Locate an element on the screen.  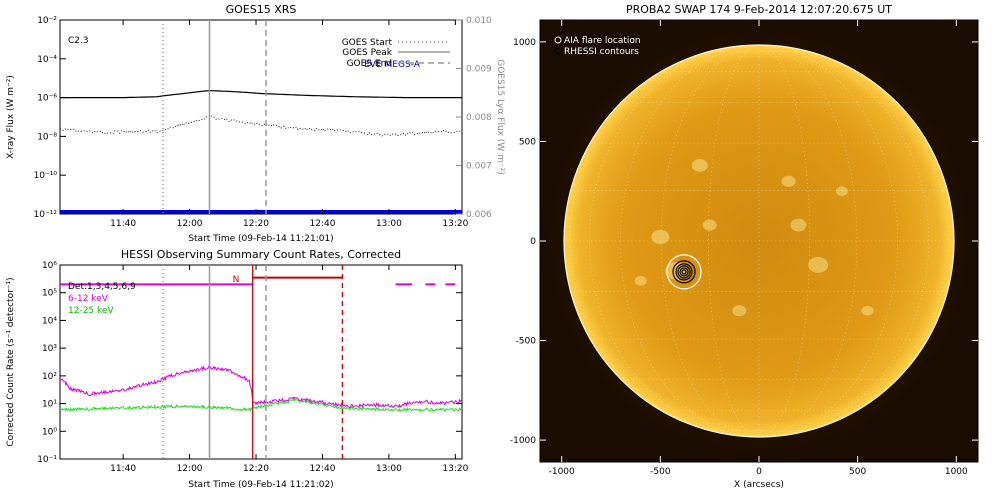
goes-x-tick-label: 13:20 is located at coordinates (455, 224).